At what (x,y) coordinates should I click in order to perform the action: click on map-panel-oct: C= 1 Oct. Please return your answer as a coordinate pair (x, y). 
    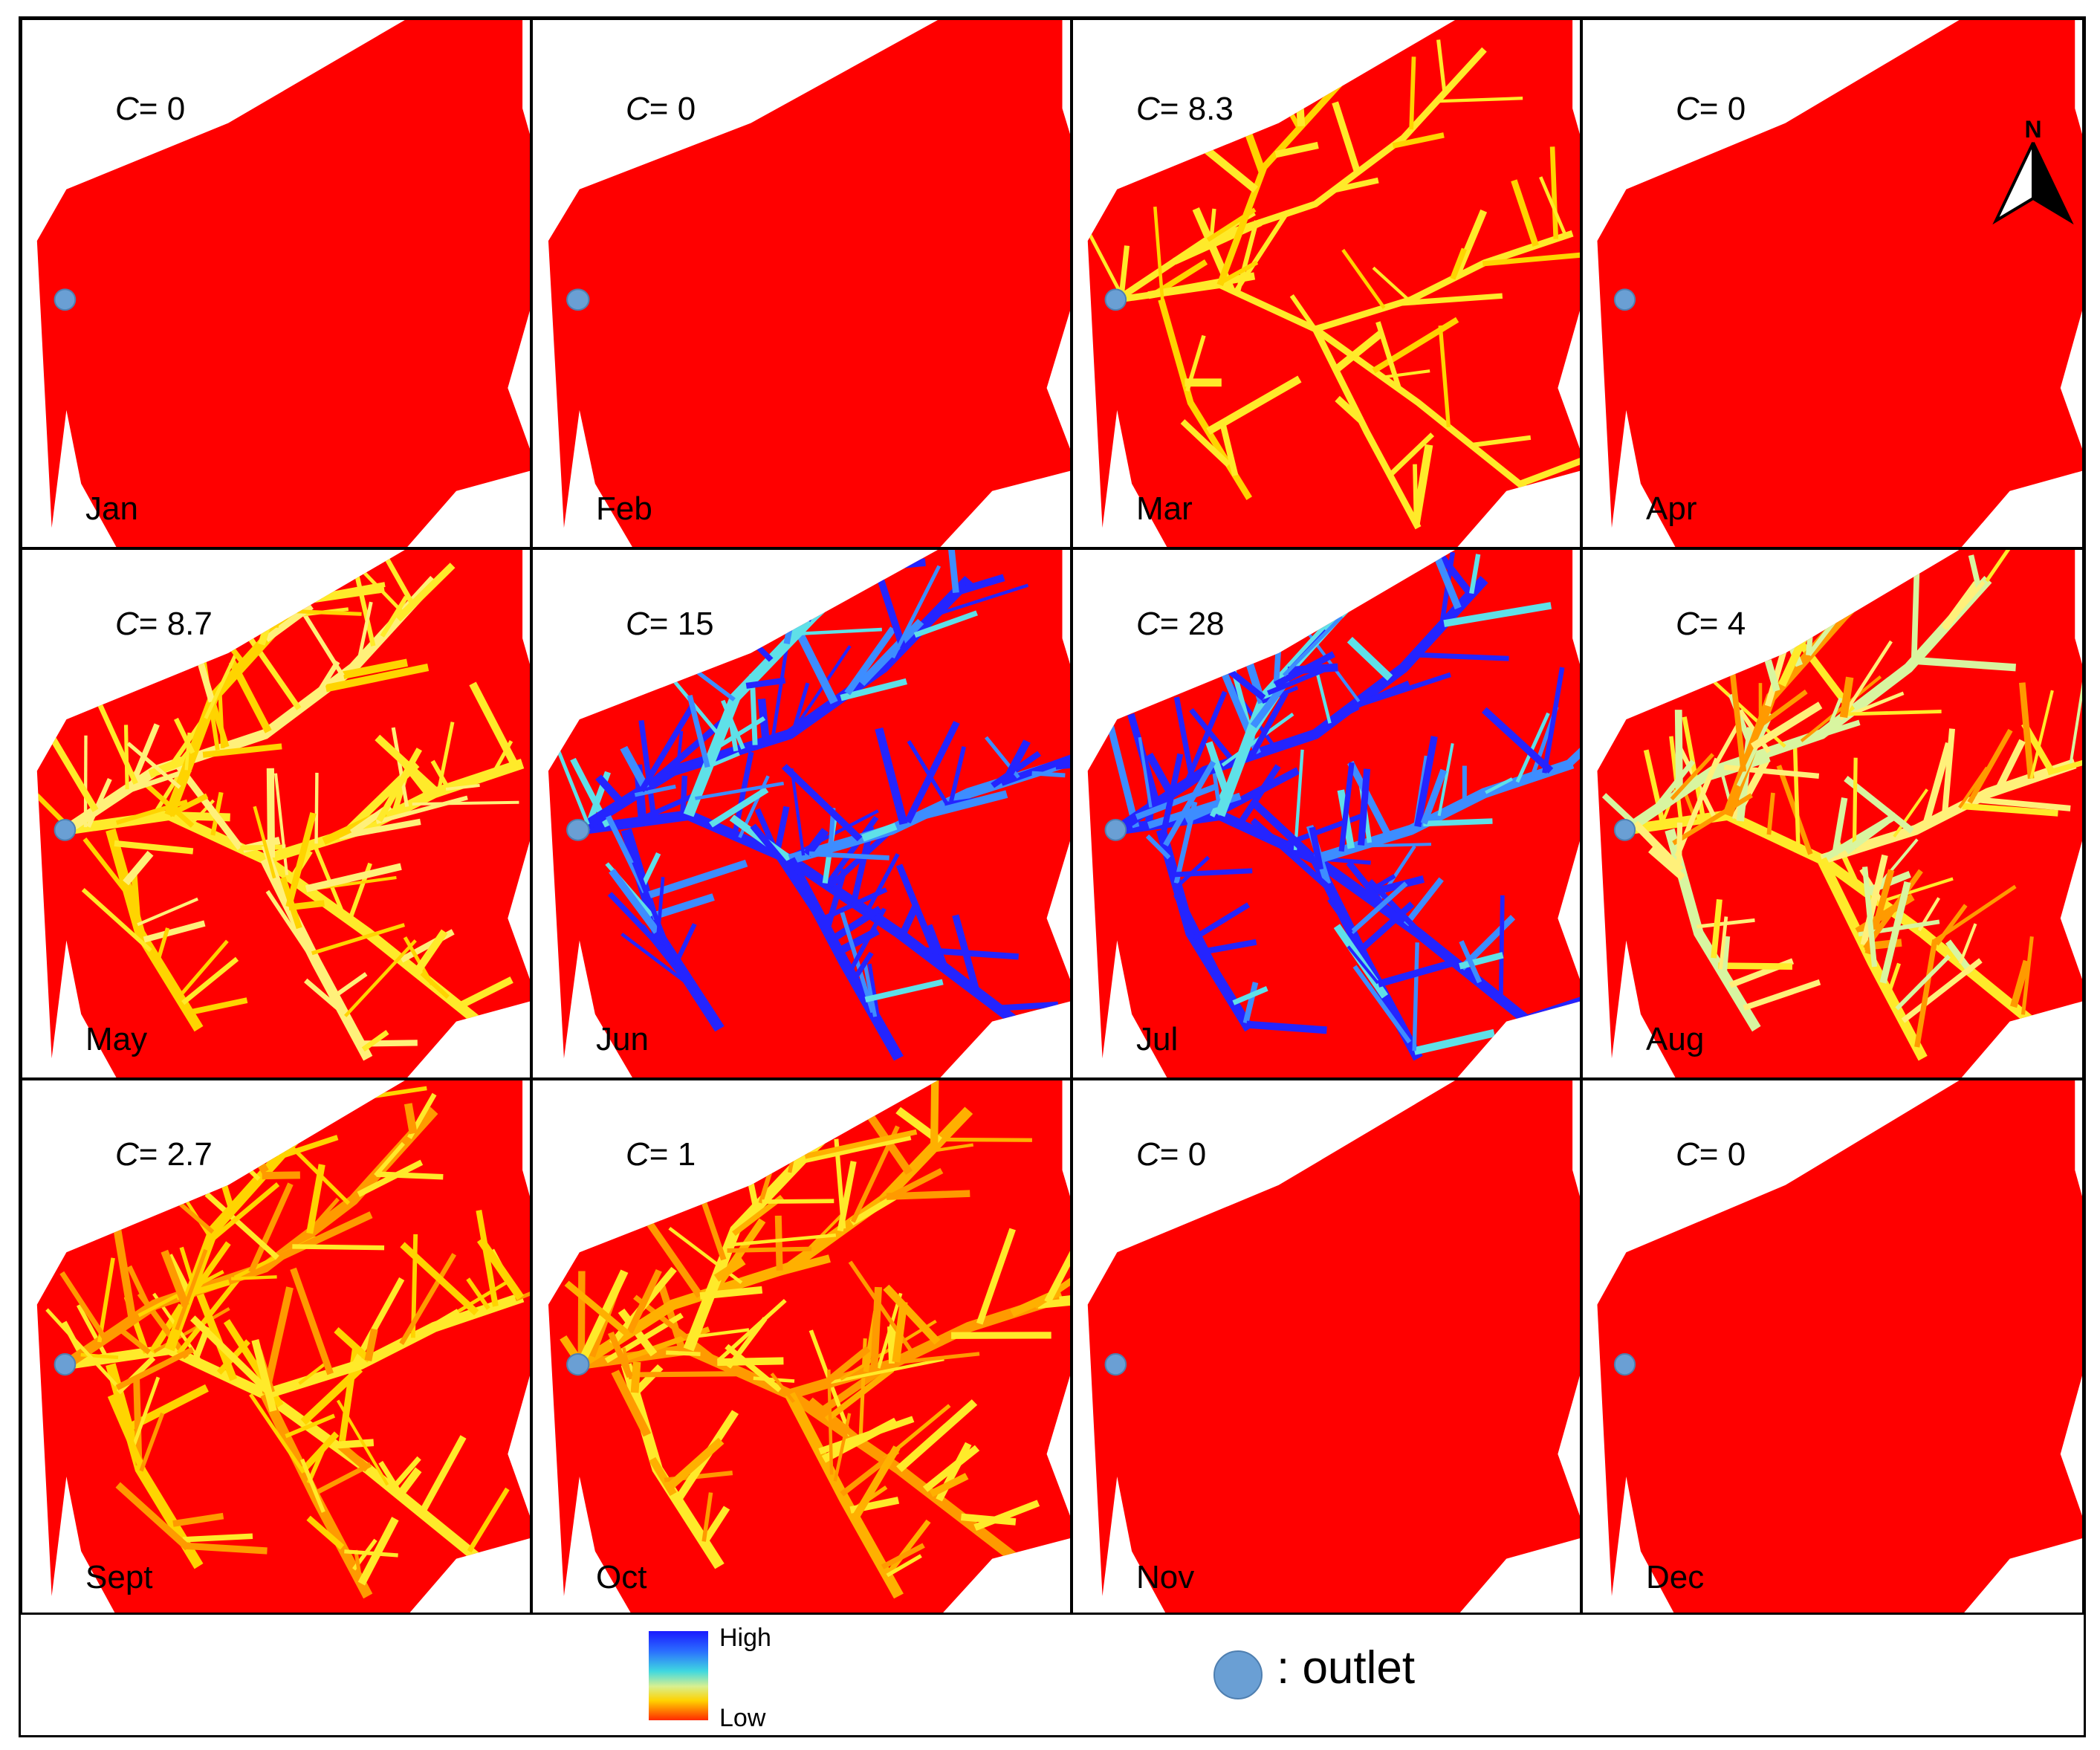
    Looking at the image, I should click on (801, 1348).